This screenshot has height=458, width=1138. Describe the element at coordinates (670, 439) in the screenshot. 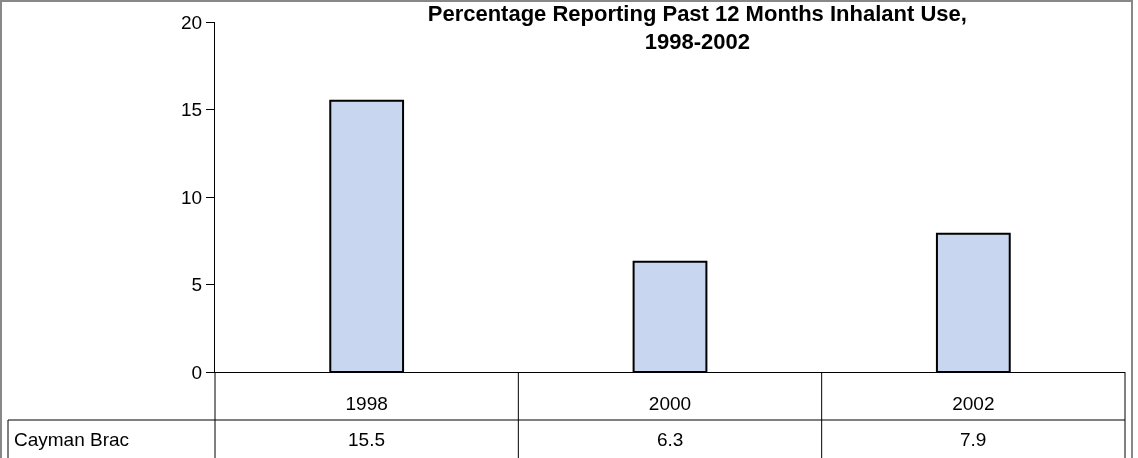

I see `data-label: 6.3` at that location.